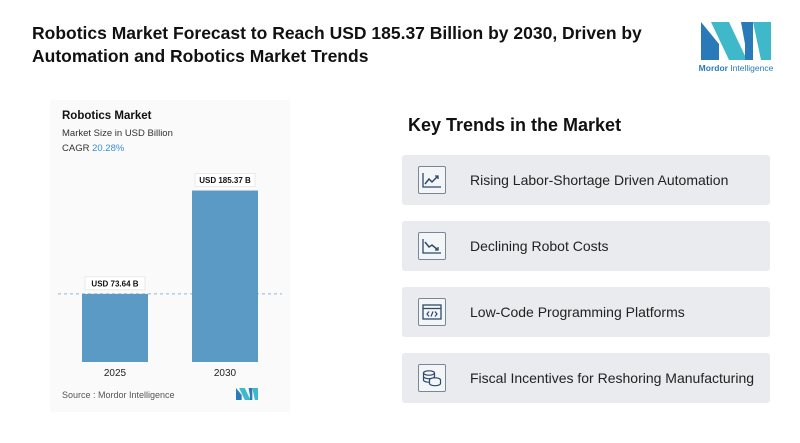  What do you see at coordinates (432, 312) in the screenshot?
I see `code-window-icon` at bounding box center [432, 312].